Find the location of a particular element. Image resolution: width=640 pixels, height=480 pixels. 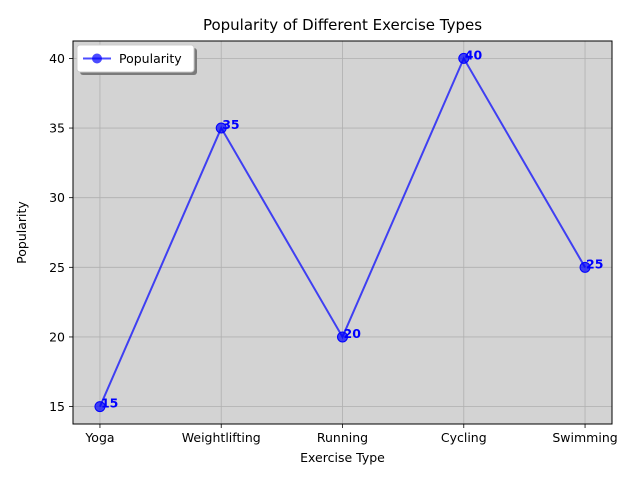

x-tick-label: Cycling is located at coordinates (464, 437).